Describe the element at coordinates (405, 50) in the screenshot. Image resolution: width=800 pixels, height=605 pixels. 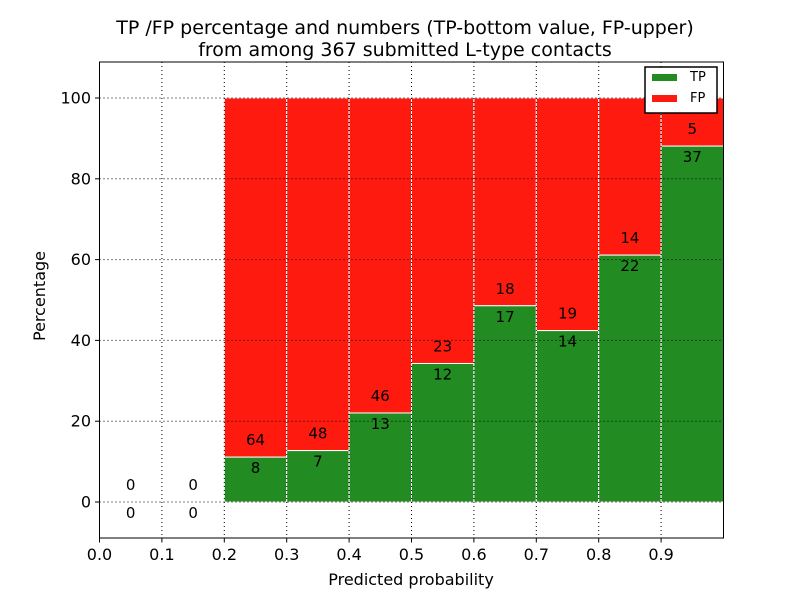
I see `chart-title-line2: from among 367 submitted L-type contacts` at that location.